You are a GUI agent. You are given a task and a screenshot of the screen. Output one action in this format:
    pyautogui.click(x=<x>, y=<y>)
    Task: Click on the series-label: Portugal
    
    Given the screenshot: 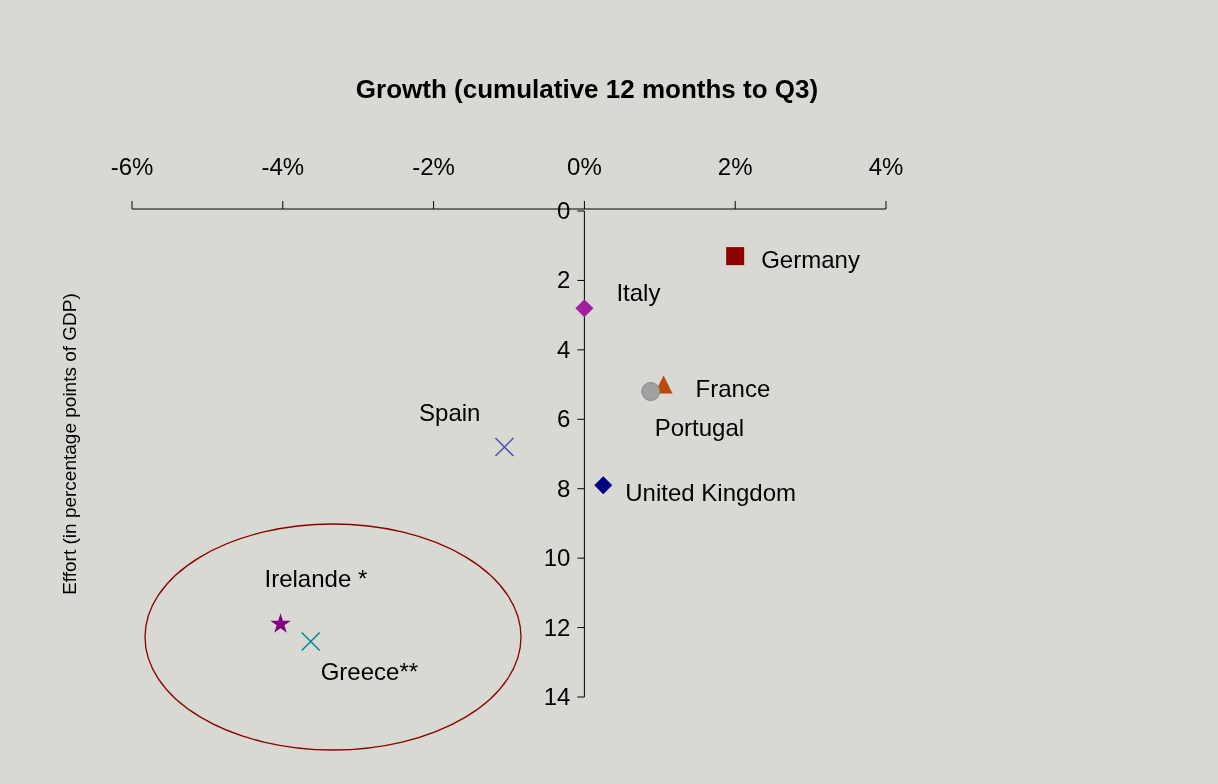 What is the action you would take?
    pyautogui.click(x=699, y=427)
    